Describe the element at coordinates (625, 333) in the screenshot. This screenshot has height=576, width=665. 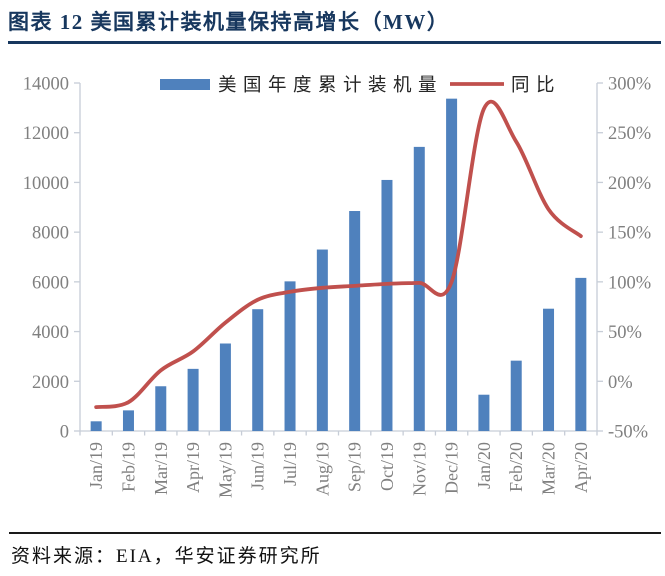
I see `right-axis-tick-label: 50%` at that location.